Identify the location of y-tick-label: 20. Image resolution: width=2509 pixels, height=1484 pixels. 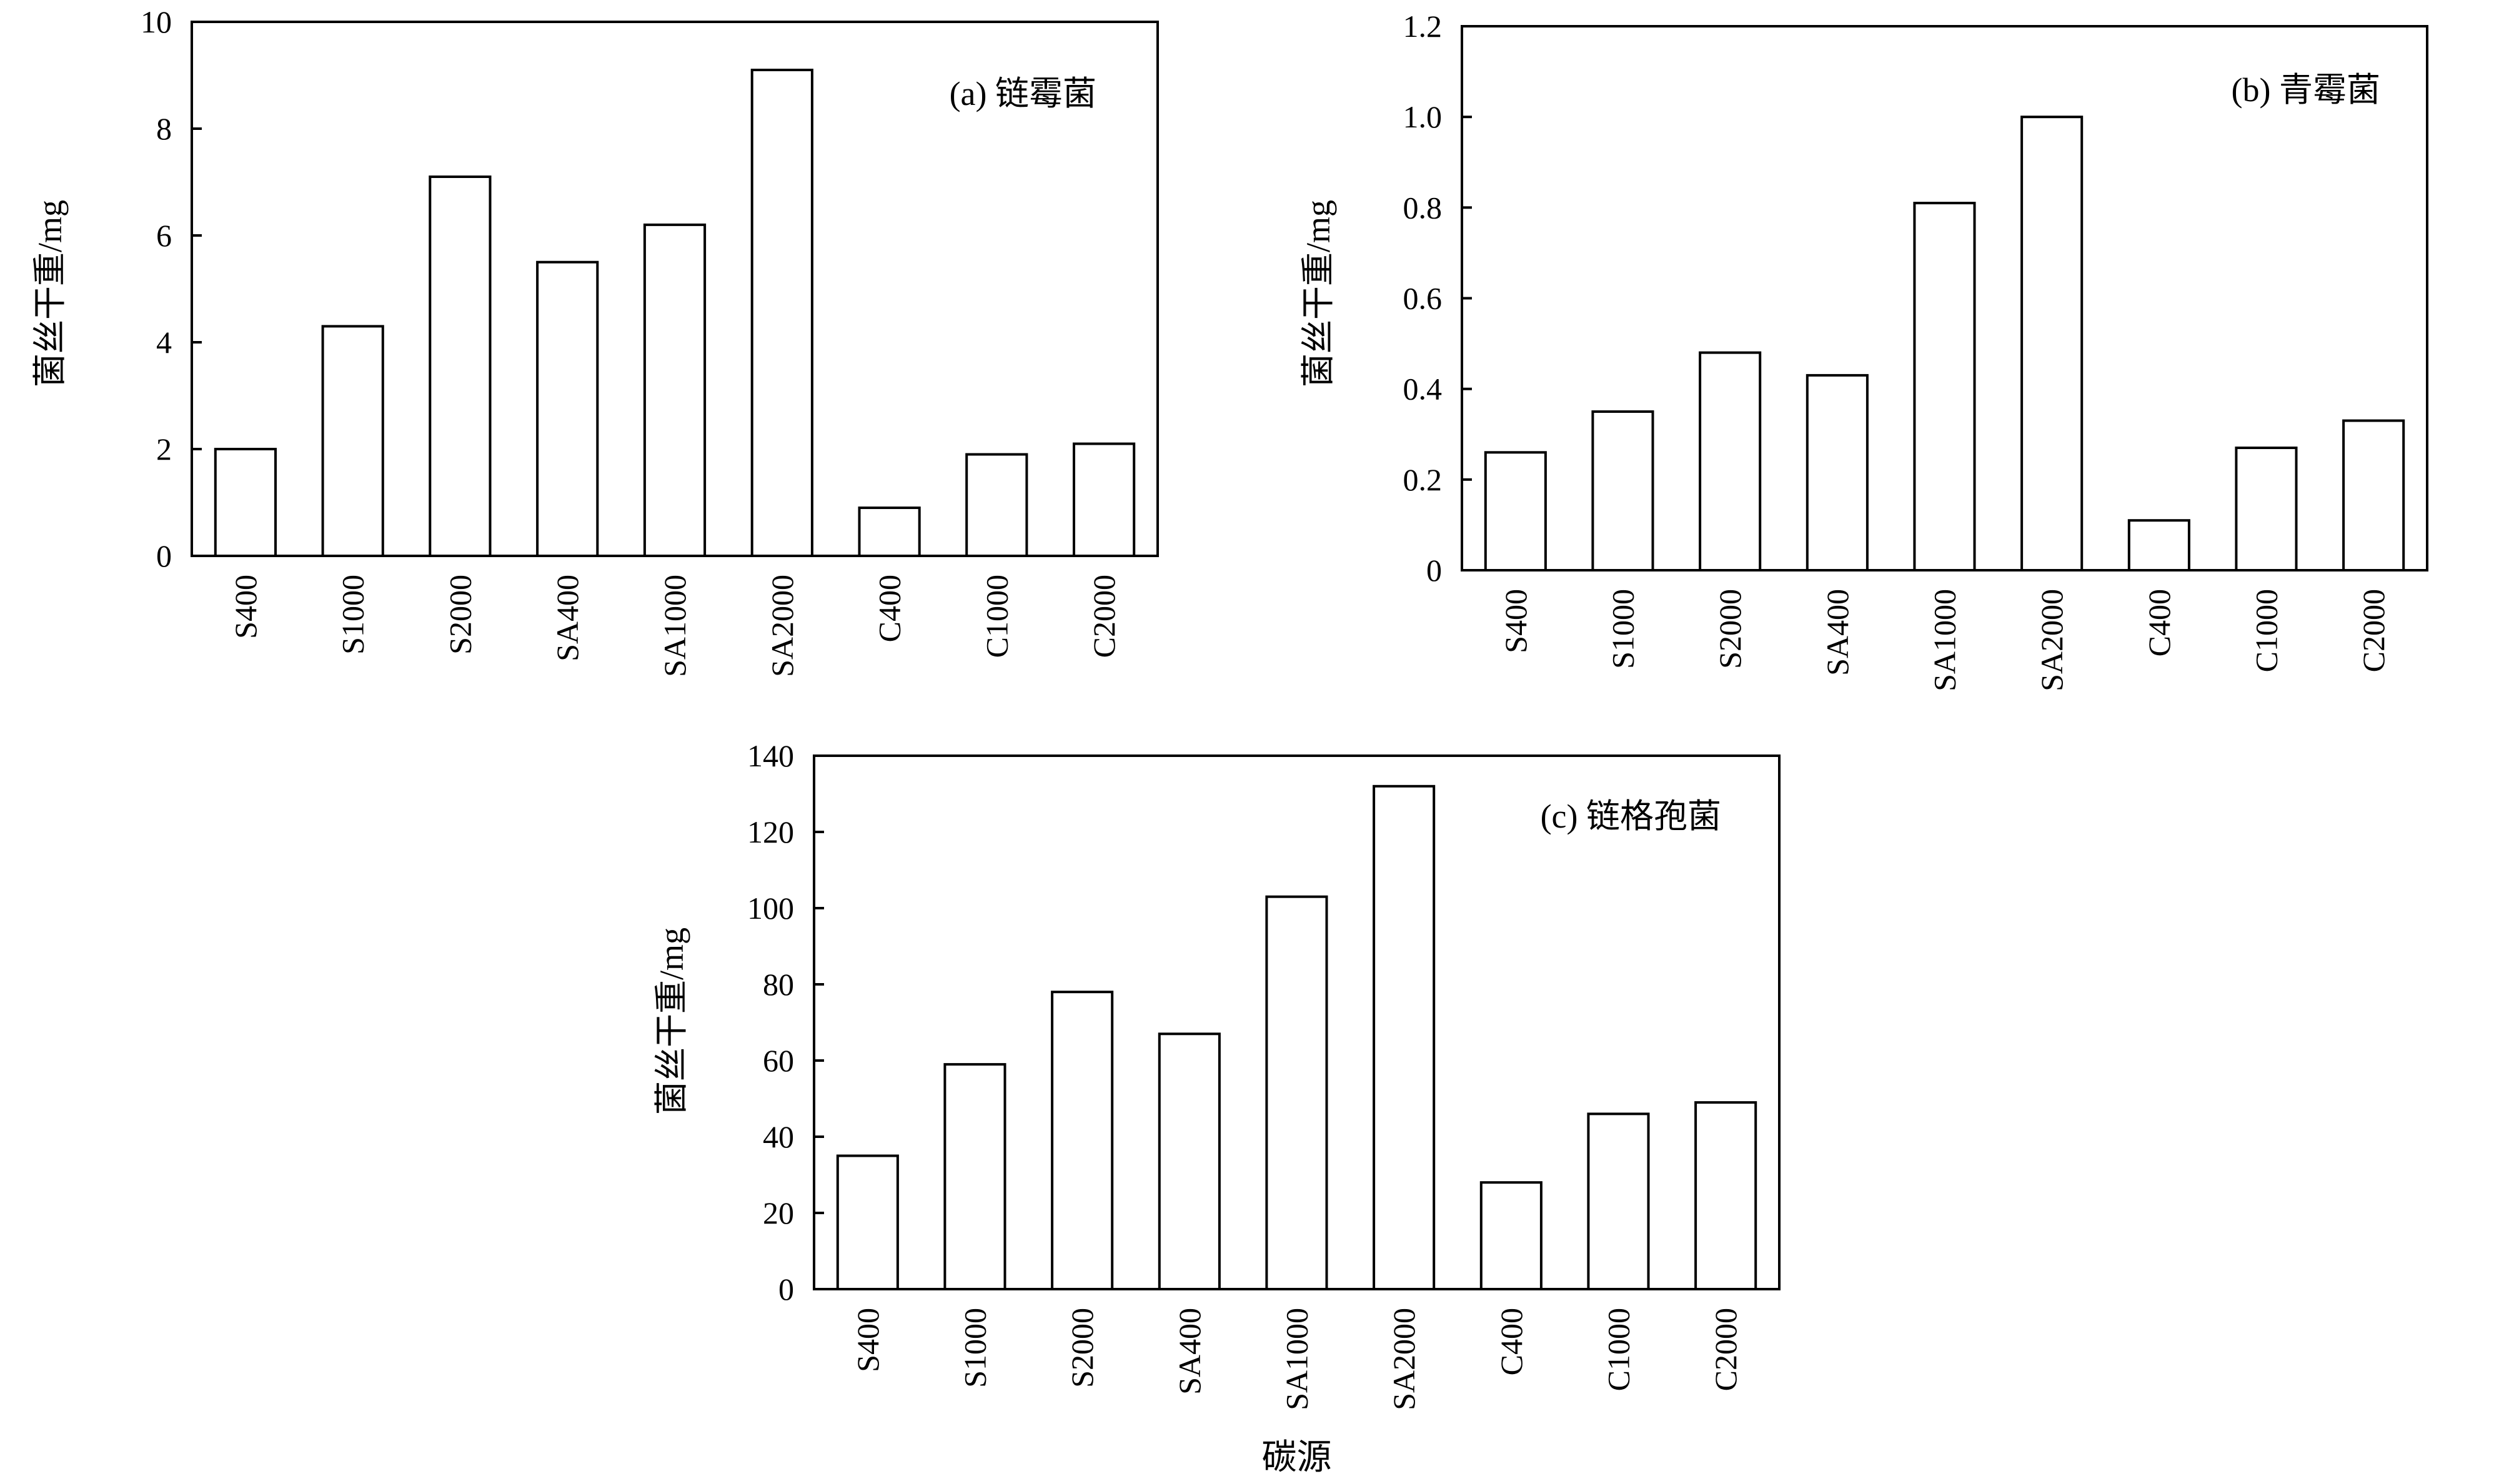
(778, 1212).